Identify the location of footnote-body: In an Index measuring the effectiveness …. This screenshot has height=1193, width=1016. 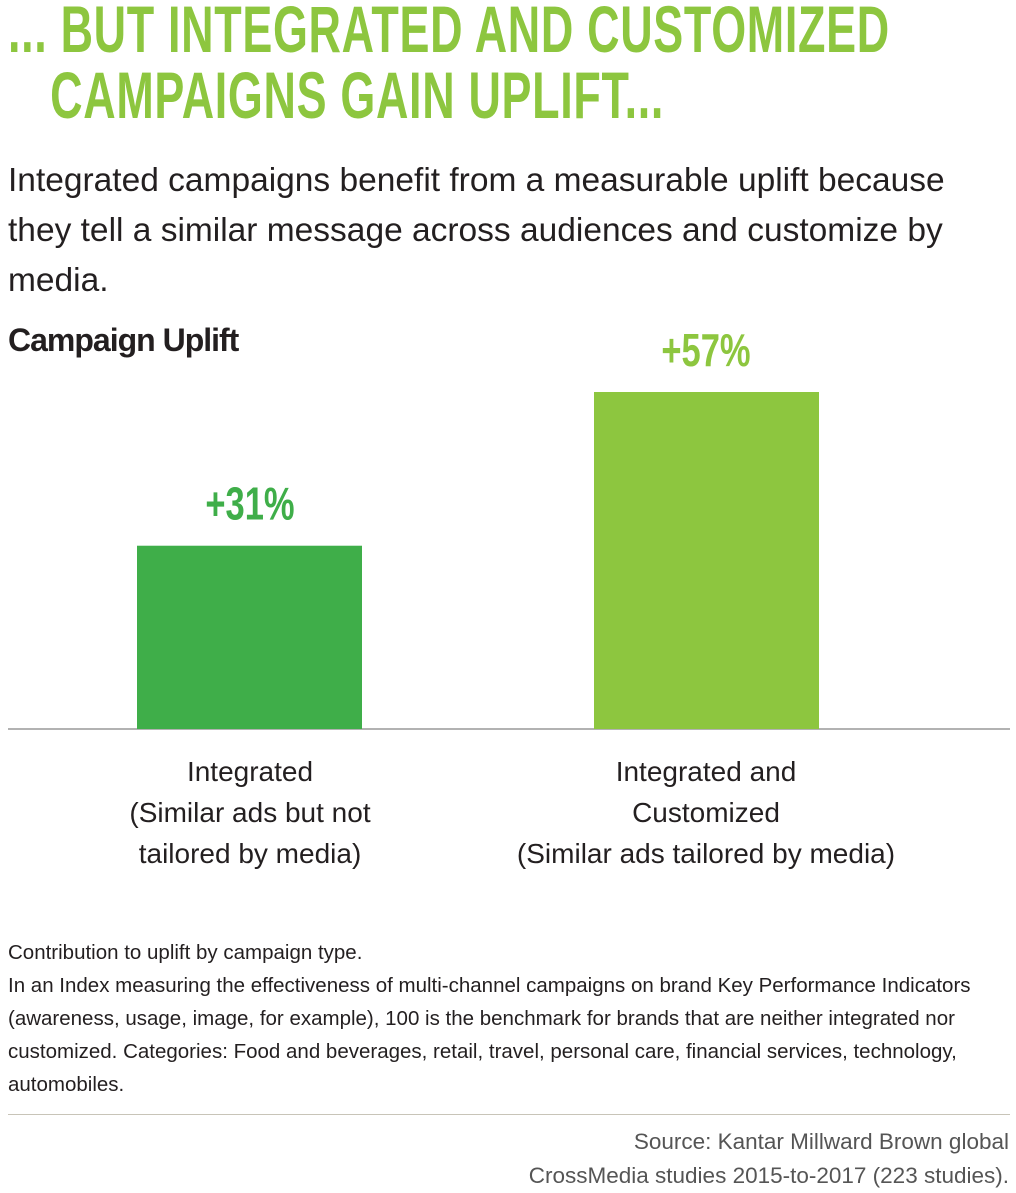
(489, 1035).